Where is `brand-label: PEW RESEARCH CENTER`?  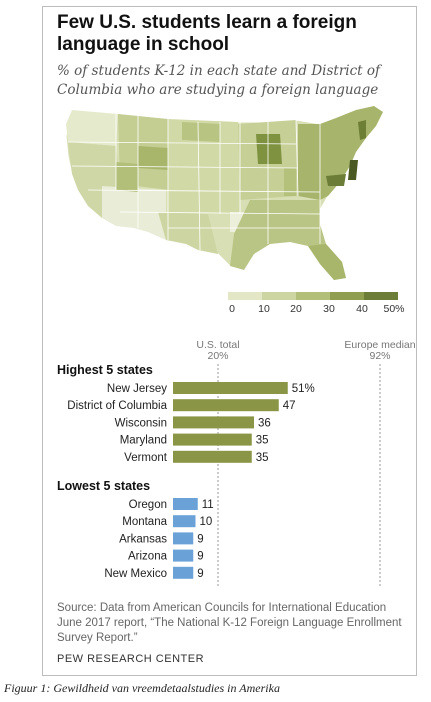
brand-label: PEW RESEARCH CENTER is located at coordinates (131, 659).